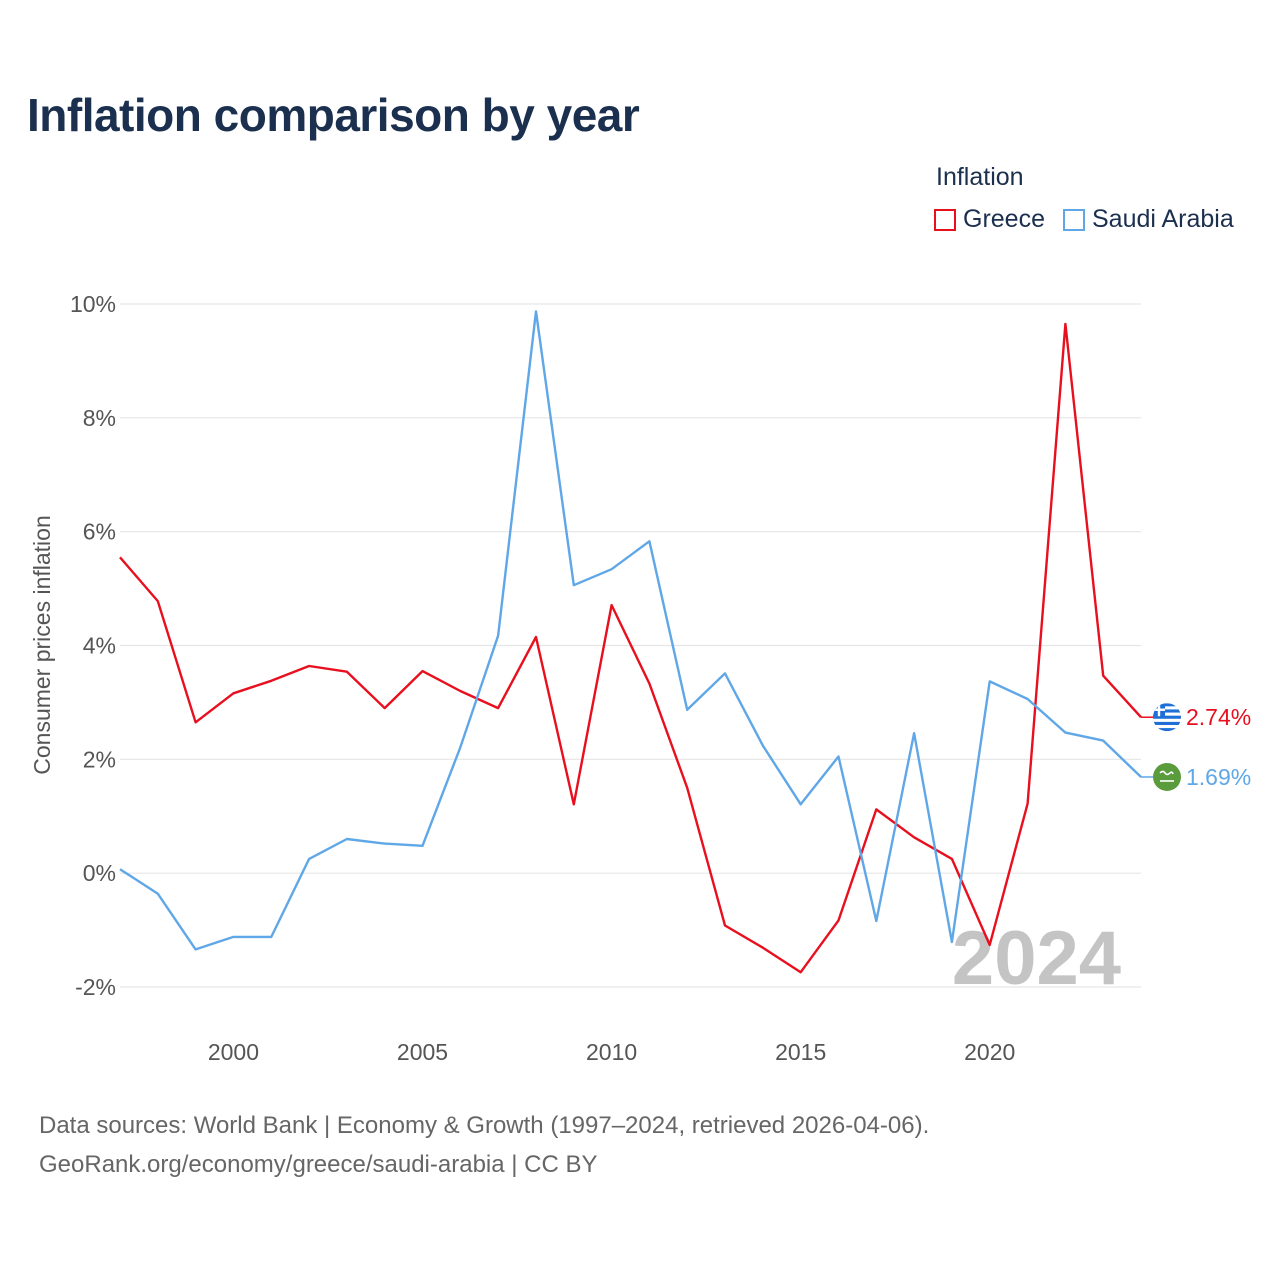 The width and height of the screenshot is (1280, 1280). I want to click on y-tick-label: 2%, so click(99, 759).